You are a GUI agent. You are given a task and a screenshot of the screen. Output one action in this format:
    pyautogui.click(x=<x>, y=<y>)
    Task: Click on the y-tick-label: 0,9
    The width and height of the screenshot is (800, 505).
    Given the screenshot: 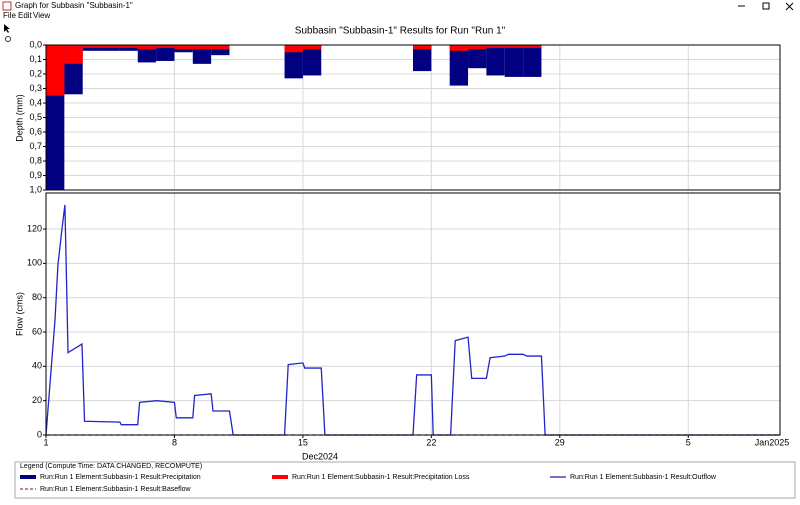 What is the action you would take?
    pyautogui.click(x=35, y=175)
    